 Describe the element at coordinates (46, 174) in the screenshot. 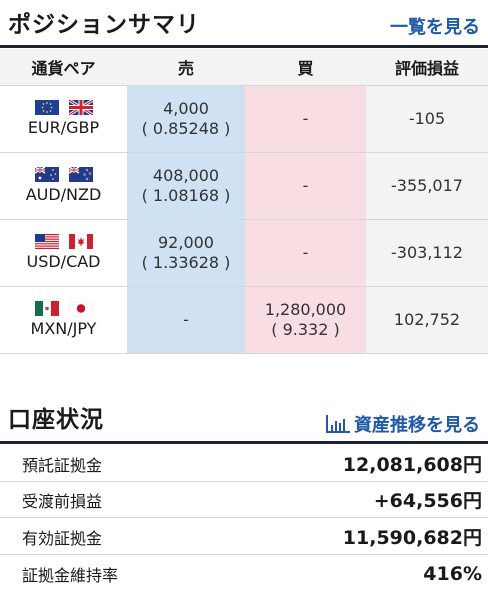

I see `au-flag-icon` at that location.